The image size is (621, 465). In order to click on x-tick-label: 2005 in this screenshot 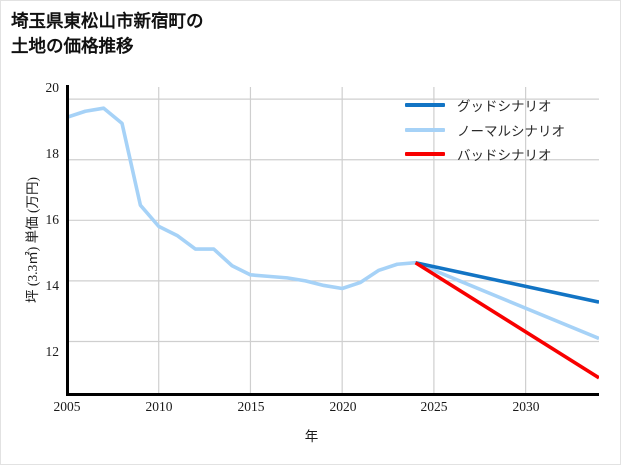, I will do `click(67, 406)`.